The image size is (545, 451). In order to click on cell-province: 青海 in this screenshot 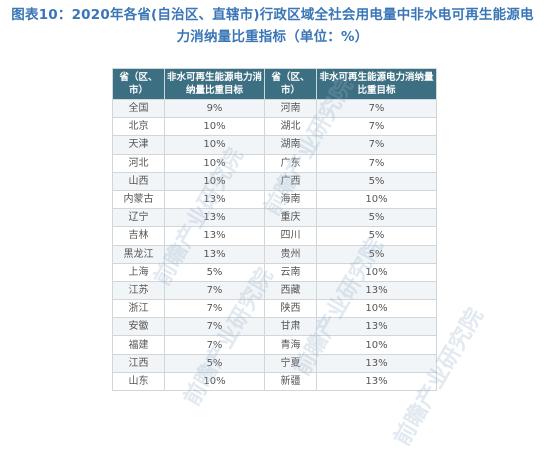, I will do `click(290, 345)`.